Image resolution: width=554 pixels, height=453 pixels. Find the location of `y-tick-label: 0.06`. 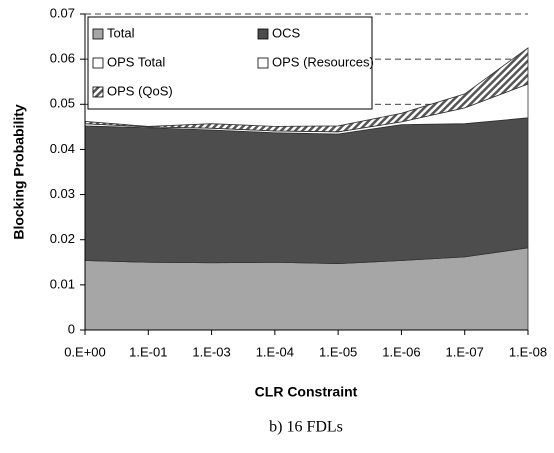

y-tick-label: 0.06 is located at coordinates (62, 58).